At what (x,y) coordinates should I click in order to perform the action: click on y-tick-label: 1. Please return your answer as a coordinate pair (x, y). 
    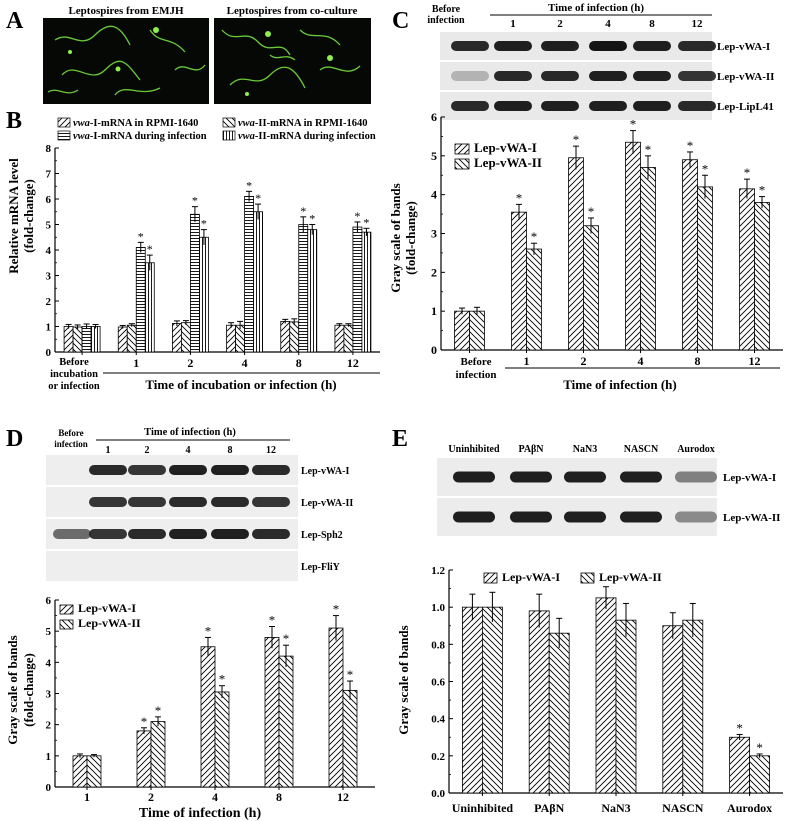
    Looking at the image, I should click on (49, 757).